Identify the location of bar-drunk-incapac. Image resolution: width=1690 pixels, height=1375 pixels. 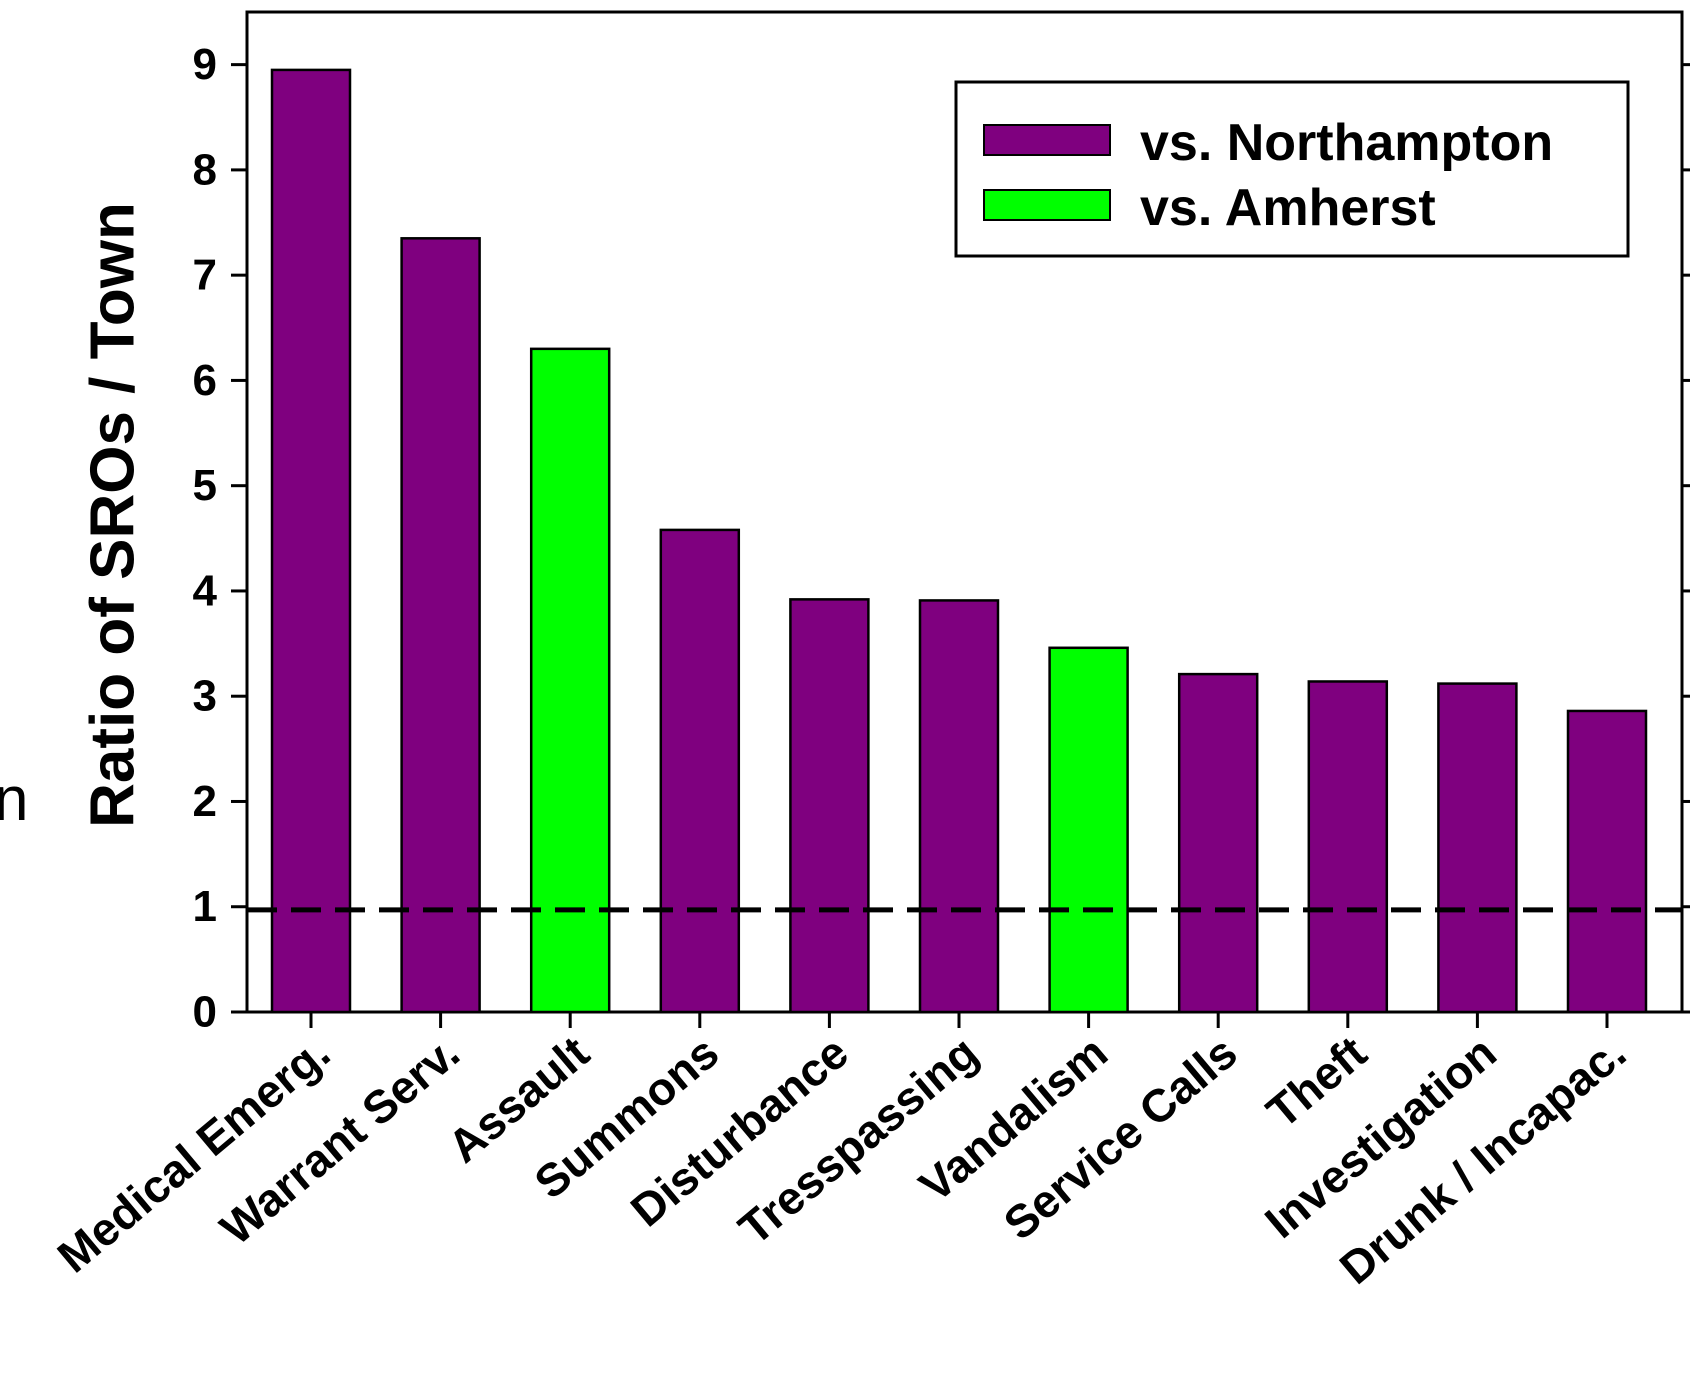
(1607, 861).